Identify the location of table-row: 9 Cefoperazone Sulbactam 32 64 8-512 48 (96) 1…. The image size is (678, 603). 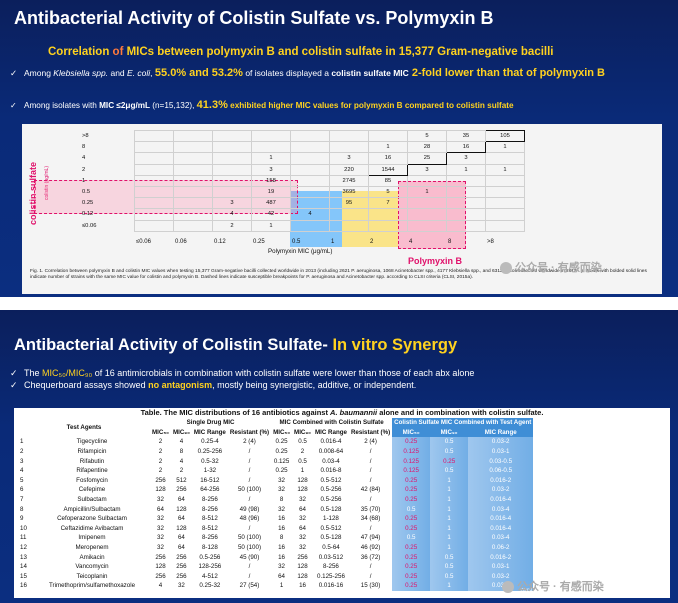
(276, 518).